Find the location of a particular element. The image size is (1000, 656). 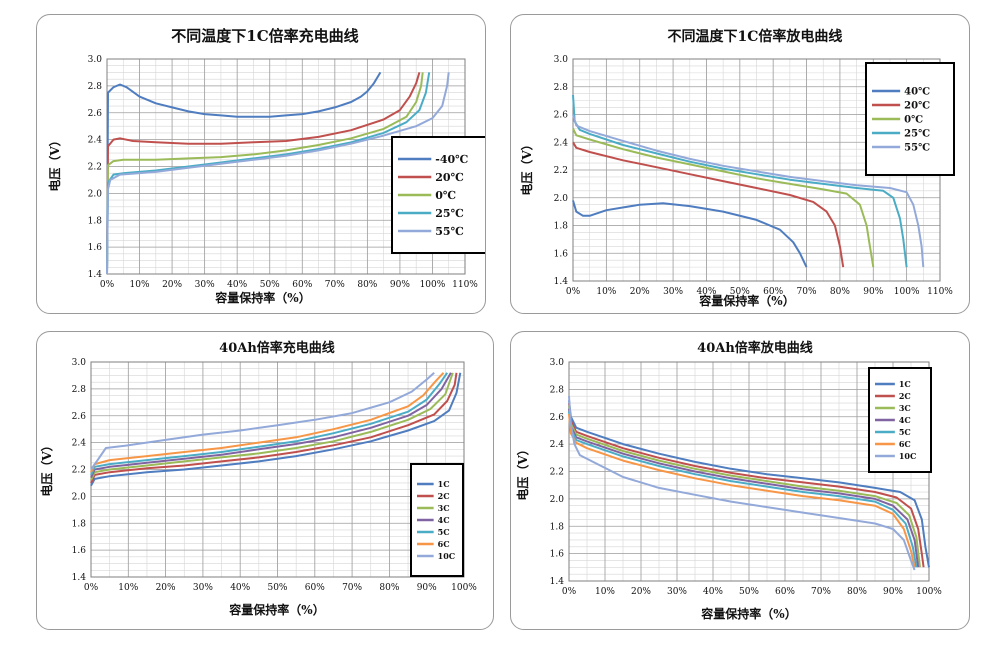

legend-label: 2C is located at coordinates (905, 396).